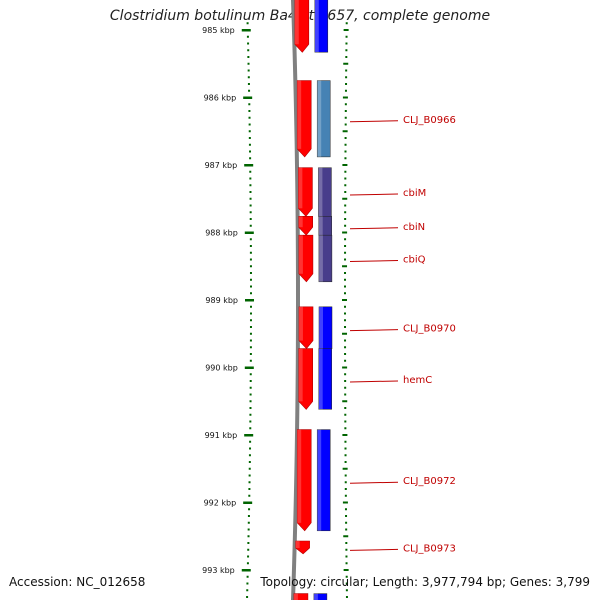  I want to click on outer-minor-ticks, so click(345, 310).